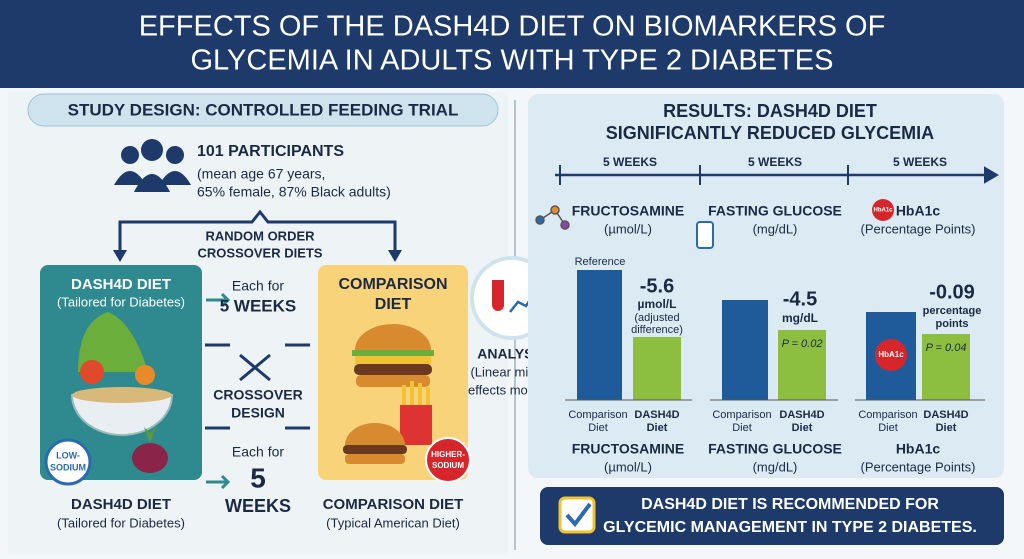  Describe the element at coordinates (800, 299) in the screenshot. I see `effect-value: -4.5` at that location.